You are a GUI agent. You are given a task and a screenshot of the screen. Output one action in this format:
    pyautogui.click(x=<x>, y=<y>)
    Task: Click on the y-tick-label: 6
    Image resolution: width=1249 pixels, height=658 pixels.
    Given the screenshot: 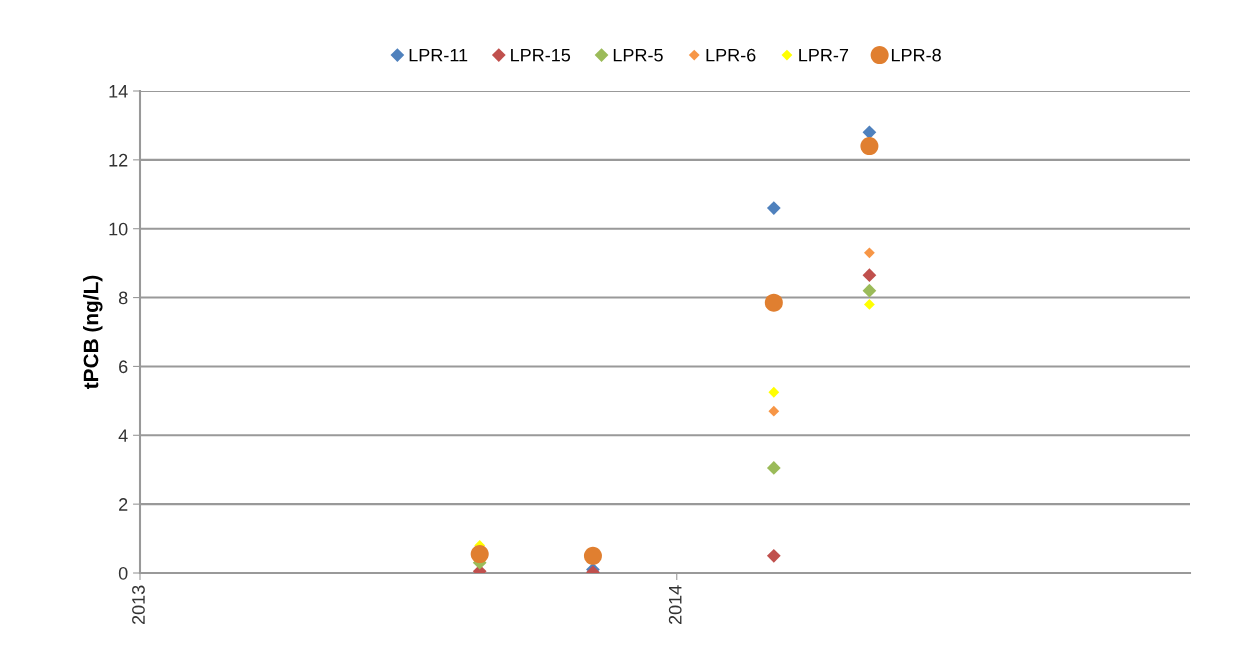 What is the action you would take?
    pyautogui.click(x=123, y=367)
    